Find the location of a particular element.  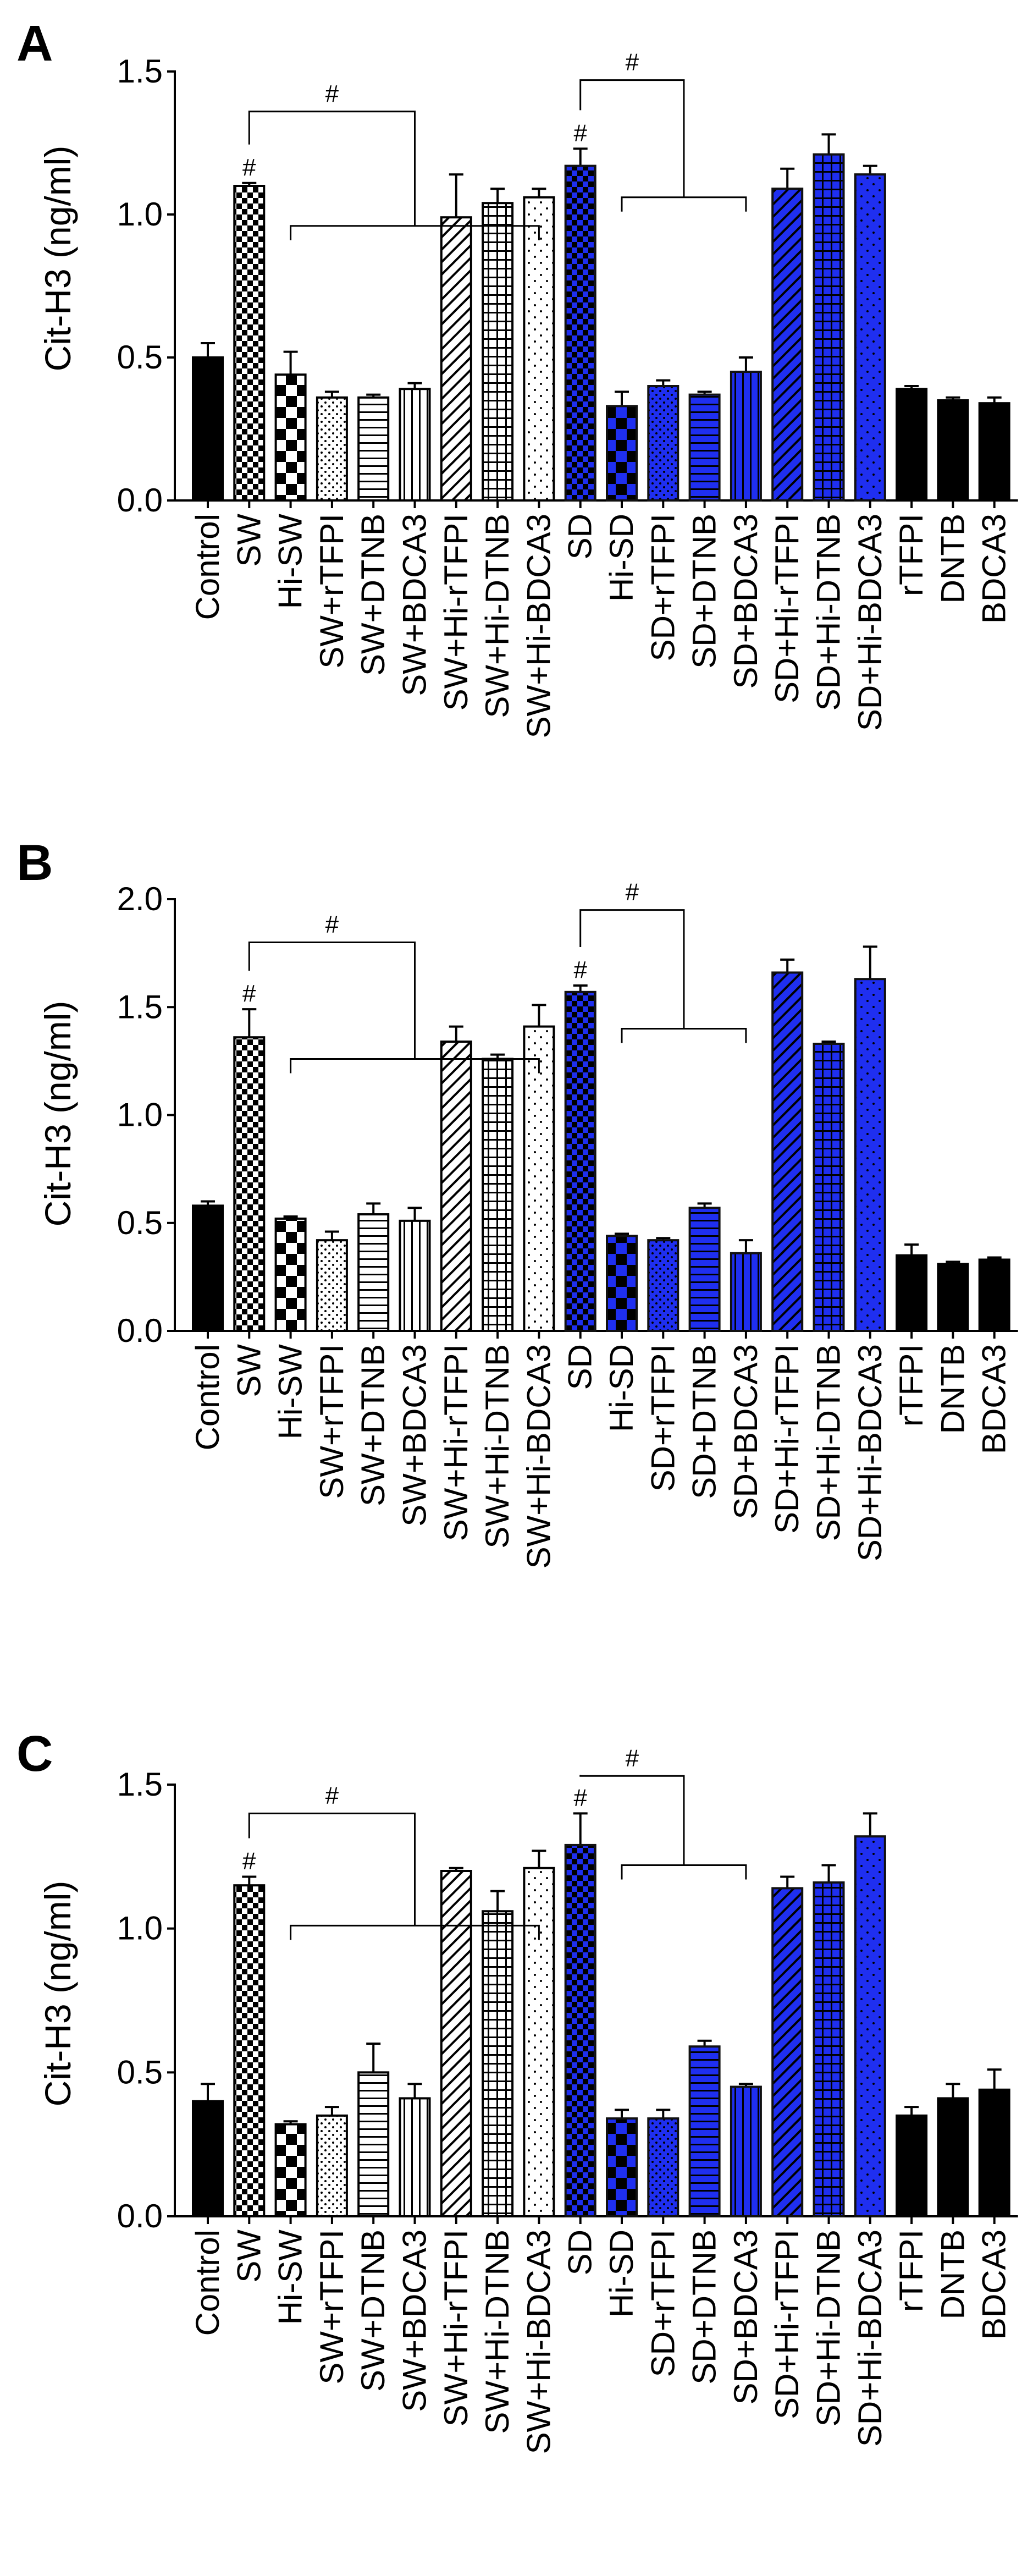

x-tick-label: SW is located at coordinates (248, 1370).